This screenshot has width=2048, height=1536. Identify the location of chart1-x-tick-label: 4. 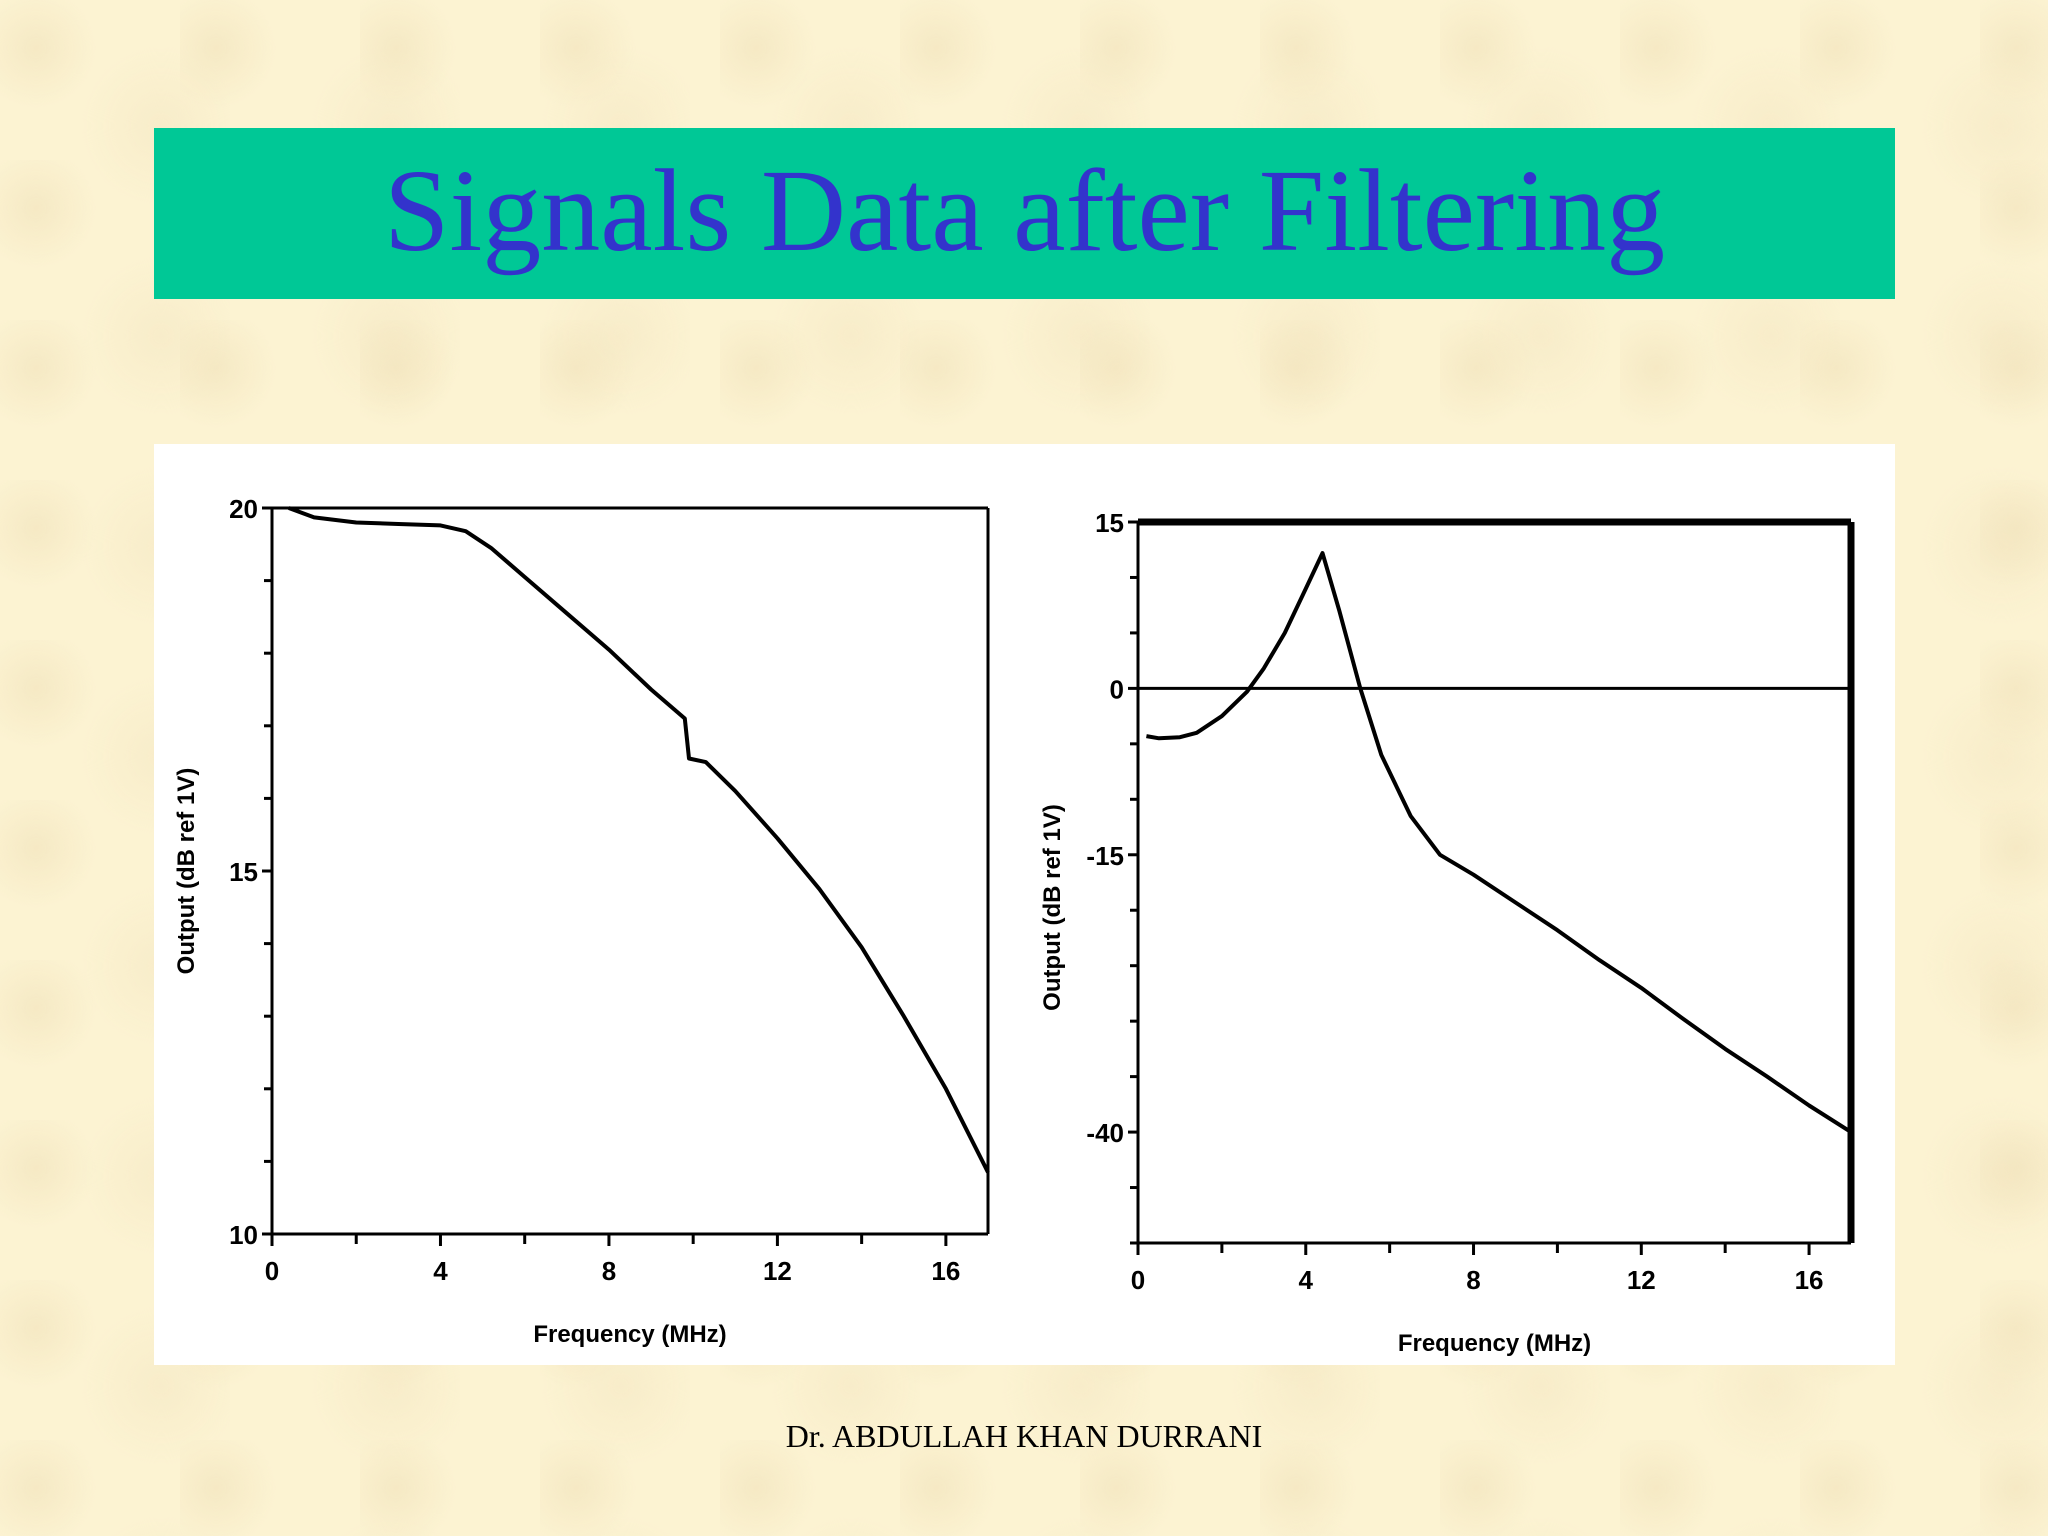
(440, 1271).